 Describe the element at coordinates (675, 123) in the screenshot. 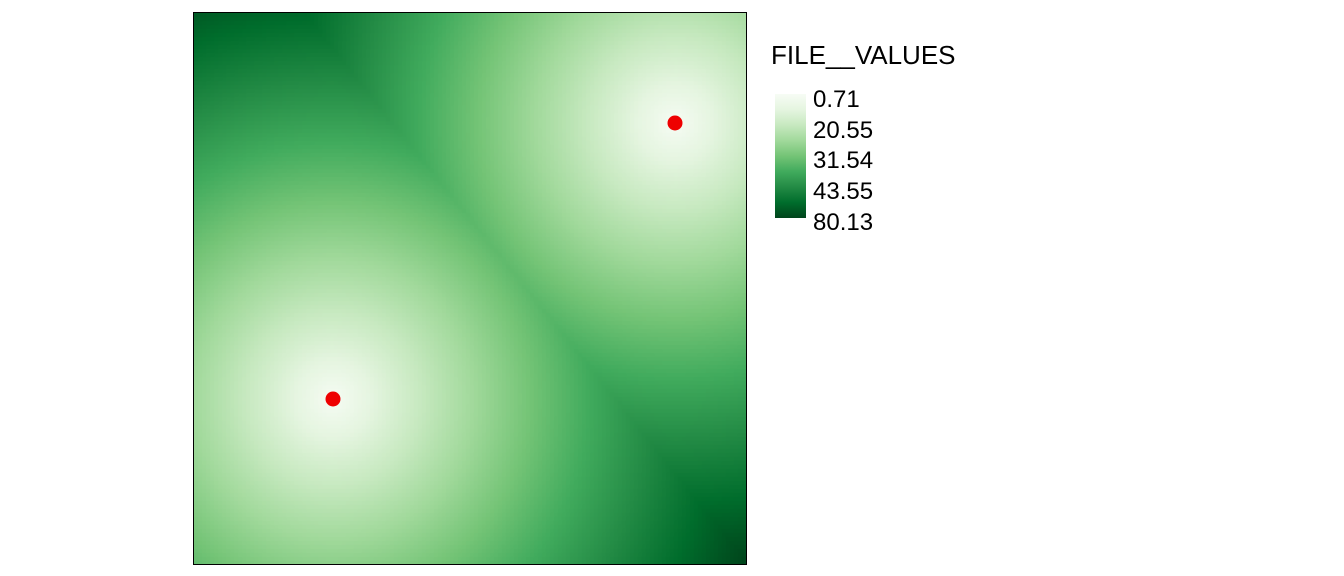

I see `point-northeast` at that location.